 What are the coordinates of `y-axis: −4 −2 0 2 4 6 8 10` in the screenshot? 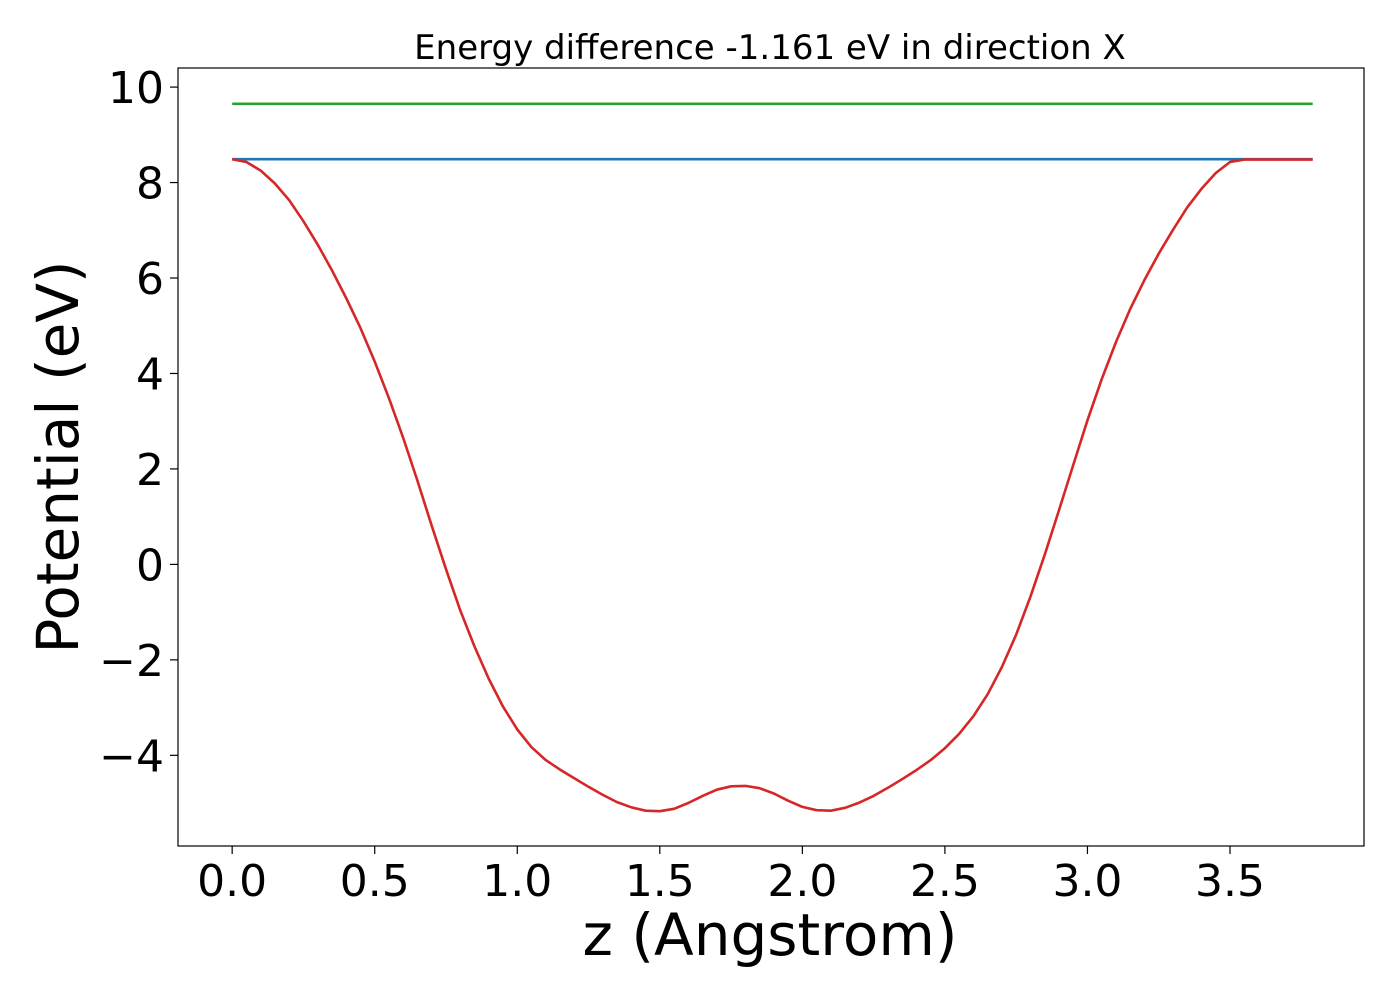 It's located at (138, 422).